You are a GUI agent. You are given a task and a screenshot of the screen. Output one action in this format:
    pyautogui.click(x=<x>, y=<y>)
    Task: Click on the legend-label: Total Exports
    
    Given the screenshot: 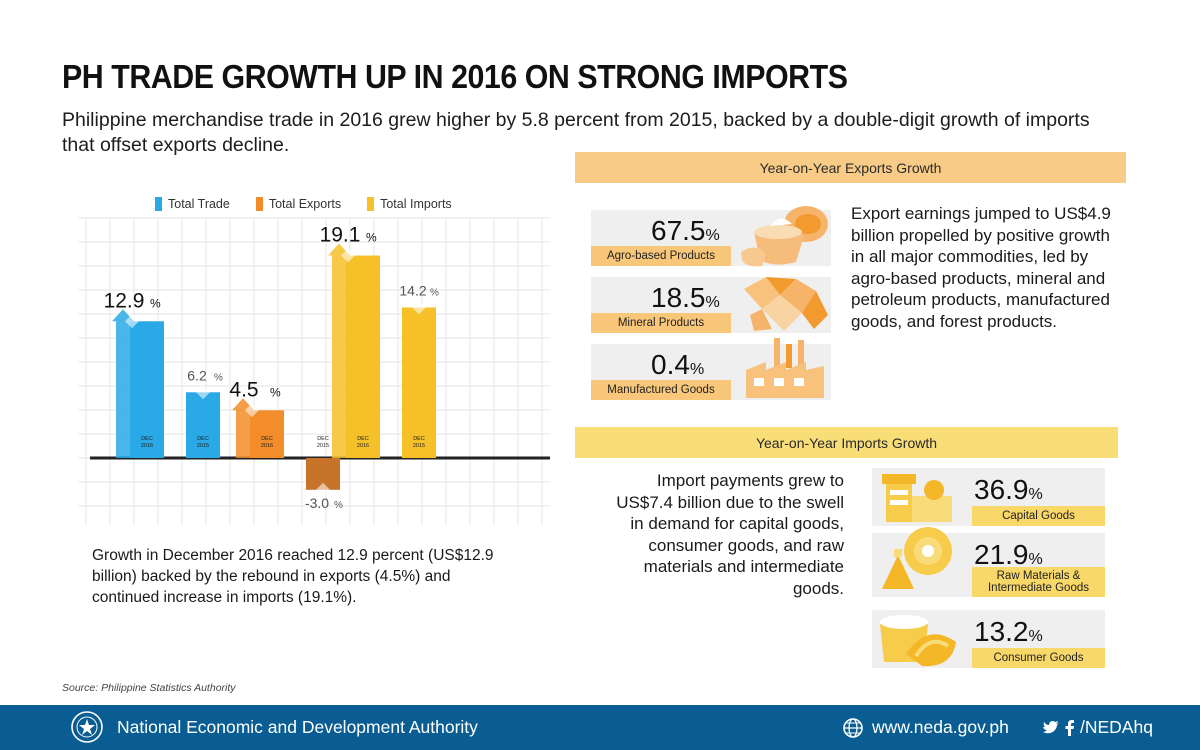 What is the action you would take?
    pyautogui.click(x=305, y=204)
    